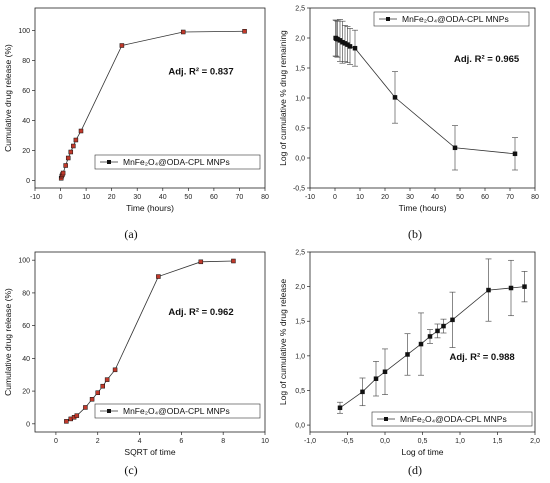 The width and height of the screenshot is (550, 483). I want to click on y-tick-label: 0, so click(28, 424).